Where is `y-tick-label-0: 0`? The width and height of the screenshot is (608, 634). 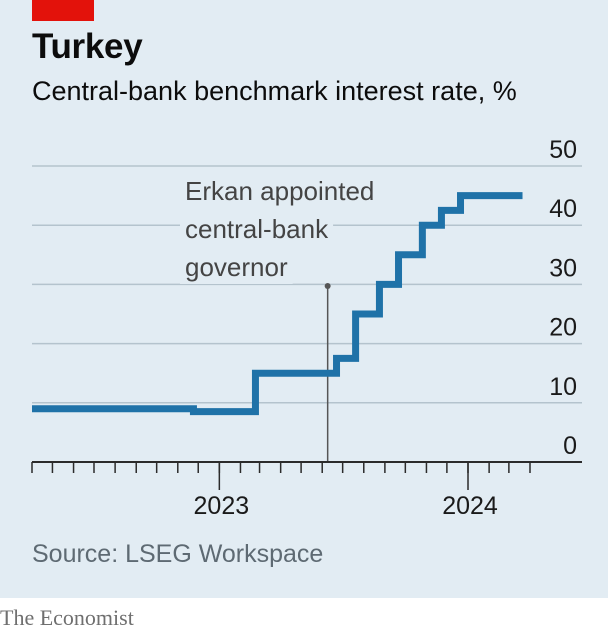 y-tick-label-0: 0 is located at coordinates (570, 446).